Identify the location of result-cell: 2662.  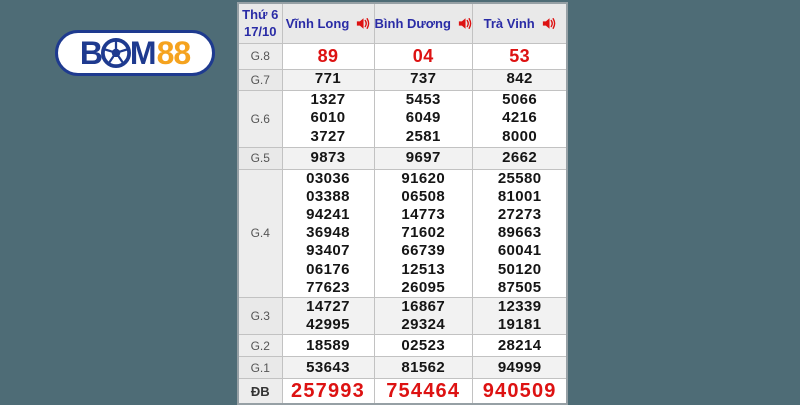
(519, 158).